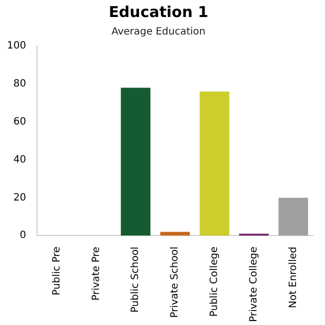 The image size is (325, 325). Describe the element at coordinates (175, 282) in the screenshot. I see `x-tick-label: Private School` at that location.